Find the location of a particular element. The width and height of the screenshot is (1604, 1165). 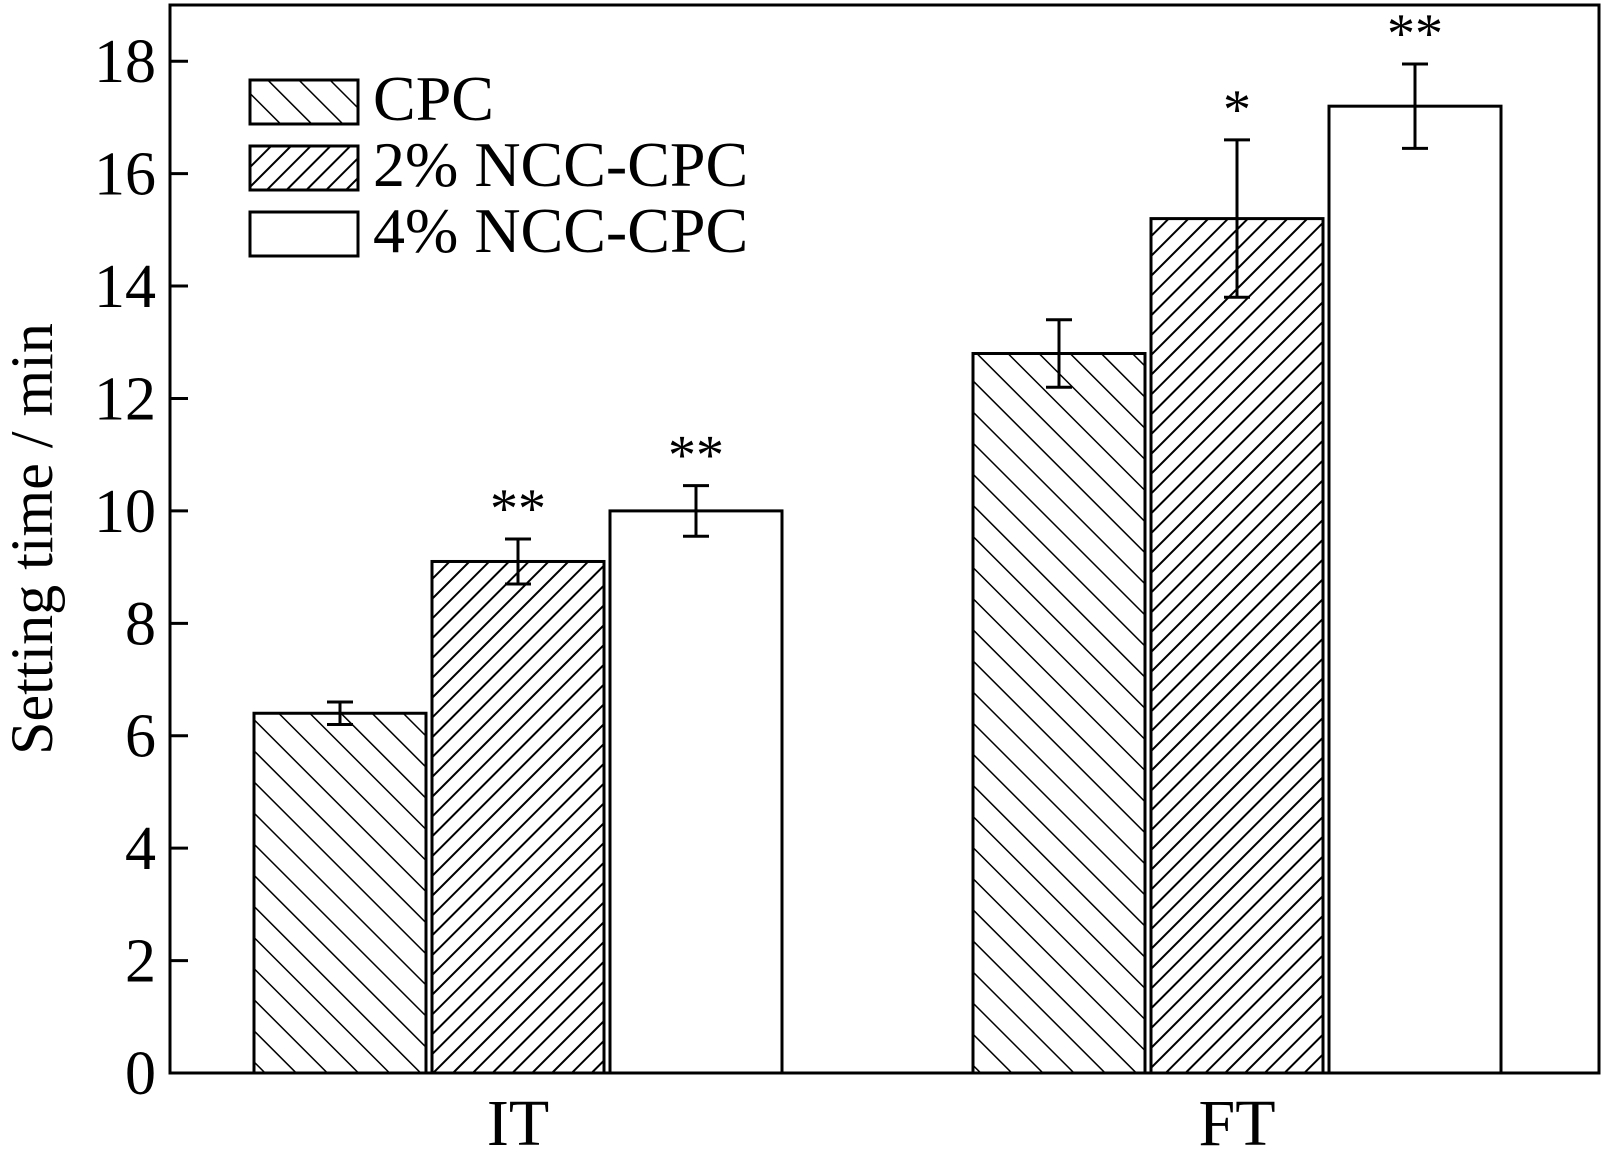

y-tick-label: 8 is located at coordinates (140, 624).